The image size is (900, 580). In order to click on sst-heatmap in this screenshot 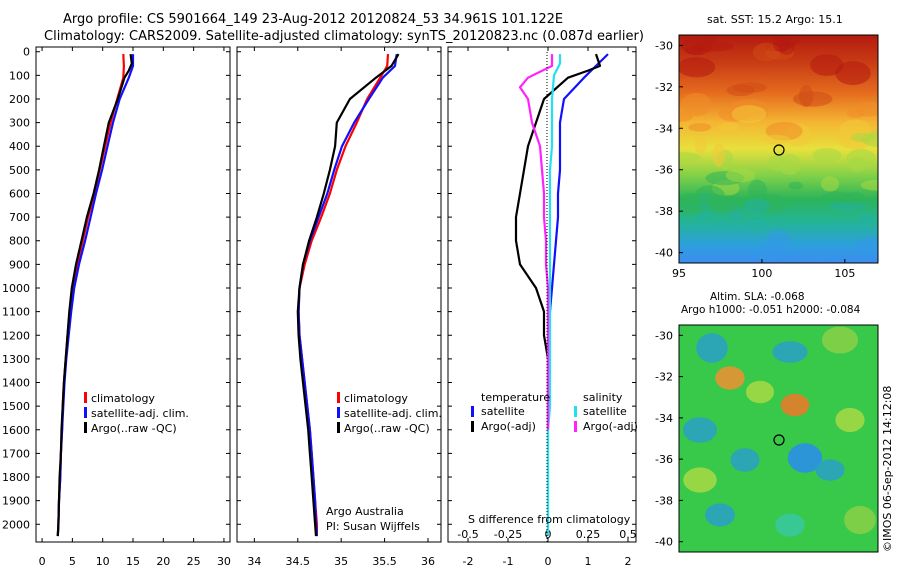, I will do `click(778, 149)`.